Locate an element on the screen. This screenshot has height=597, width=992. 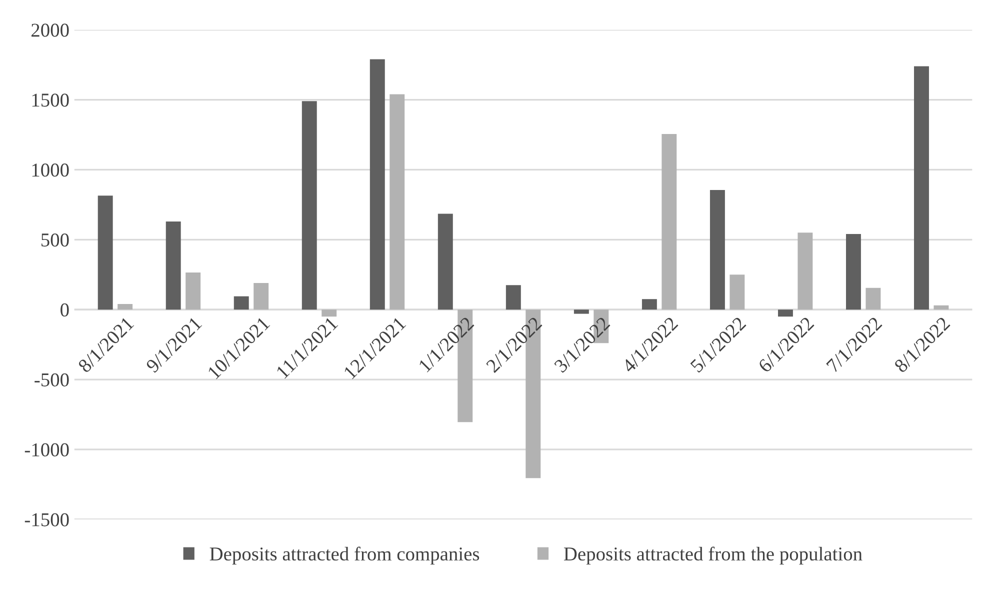
legend-label: Deposits attracted from the population is located at coordinates (713, 555).